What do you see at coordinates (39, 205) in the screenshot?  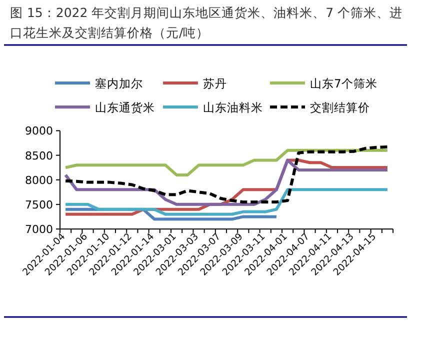 I see `y-tick-label: 7500` at bounding box center [39, 205].